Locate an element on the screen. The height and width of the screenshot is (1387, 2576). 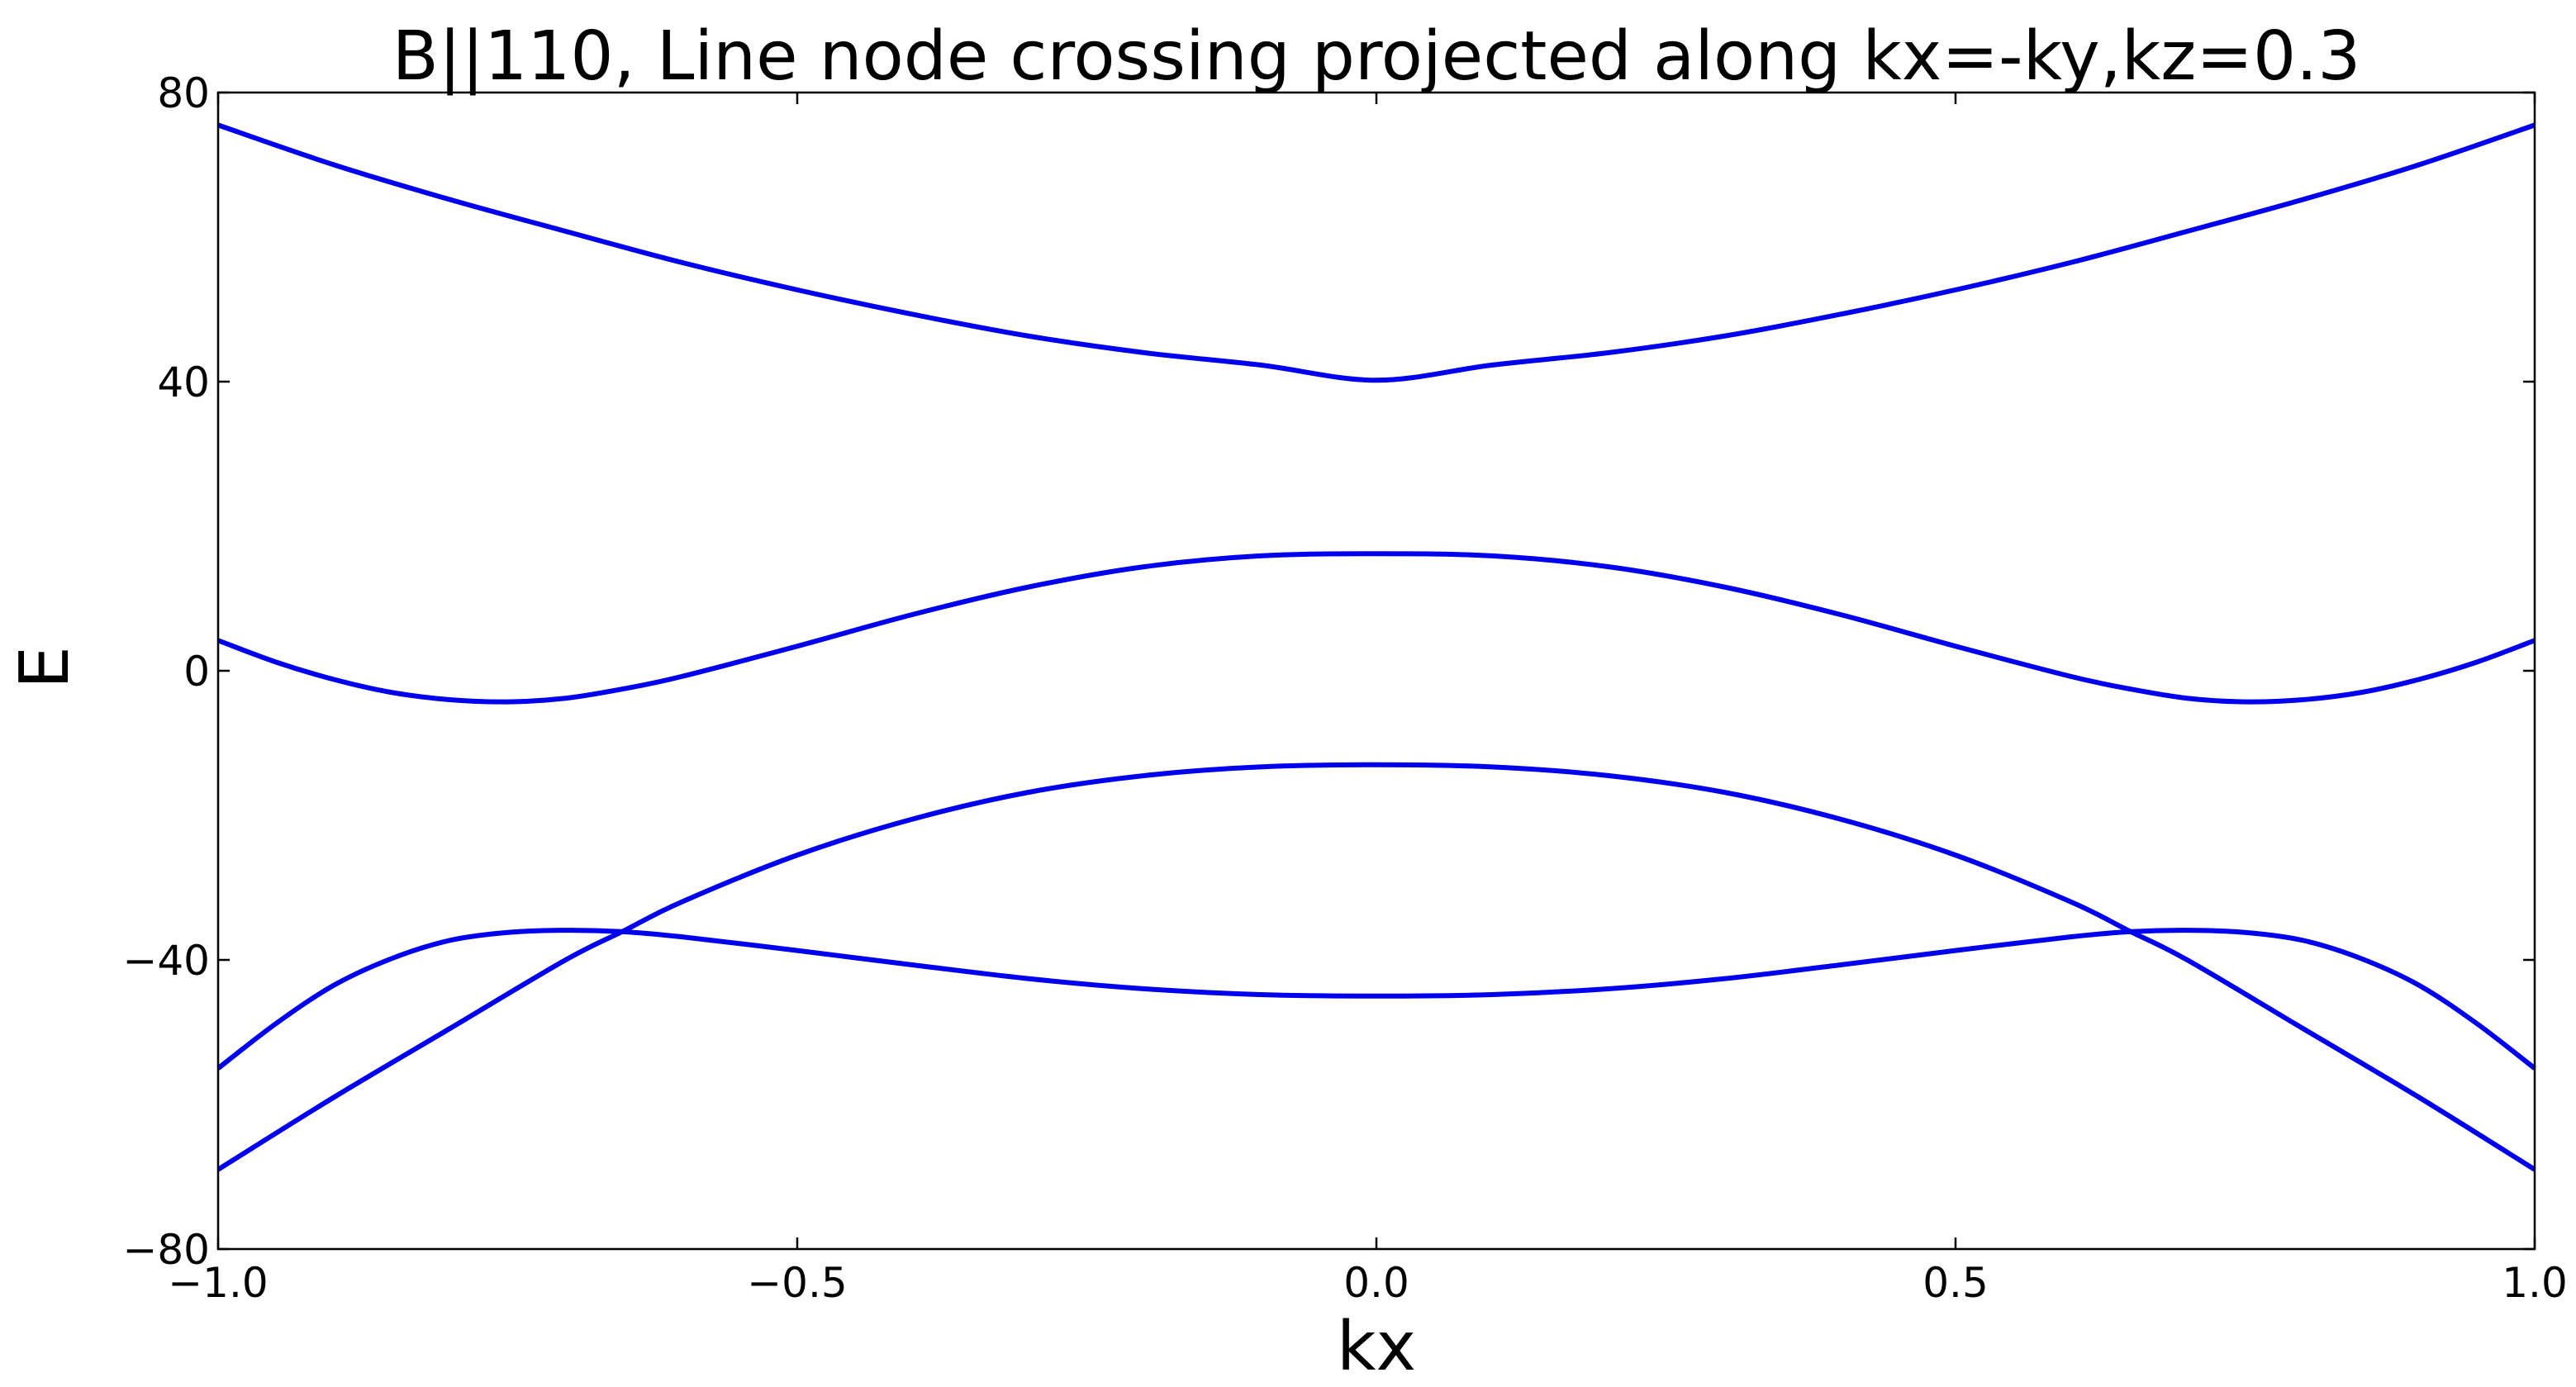
x-tick-label: 1.0 is located at coordinates (2535, 1283).